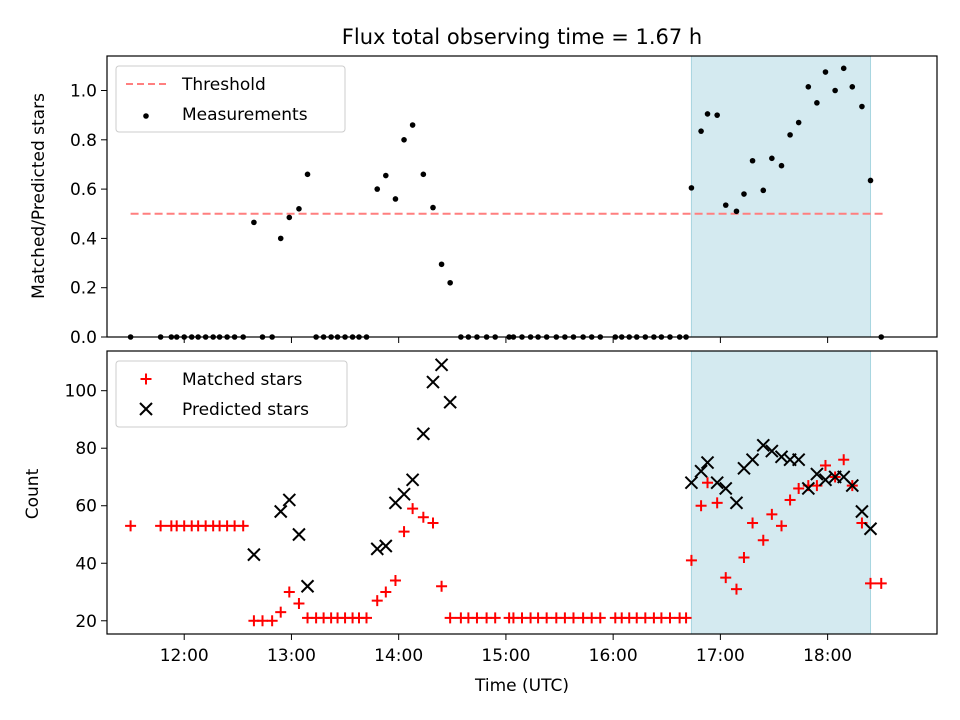 Image resolution: width=960 pixels, height=720 pixels. What do you see at coordinates (245, 410) in the screenshot?
I see `legend-predicted-label: Predicted stars` at bounding box center [245, 410].